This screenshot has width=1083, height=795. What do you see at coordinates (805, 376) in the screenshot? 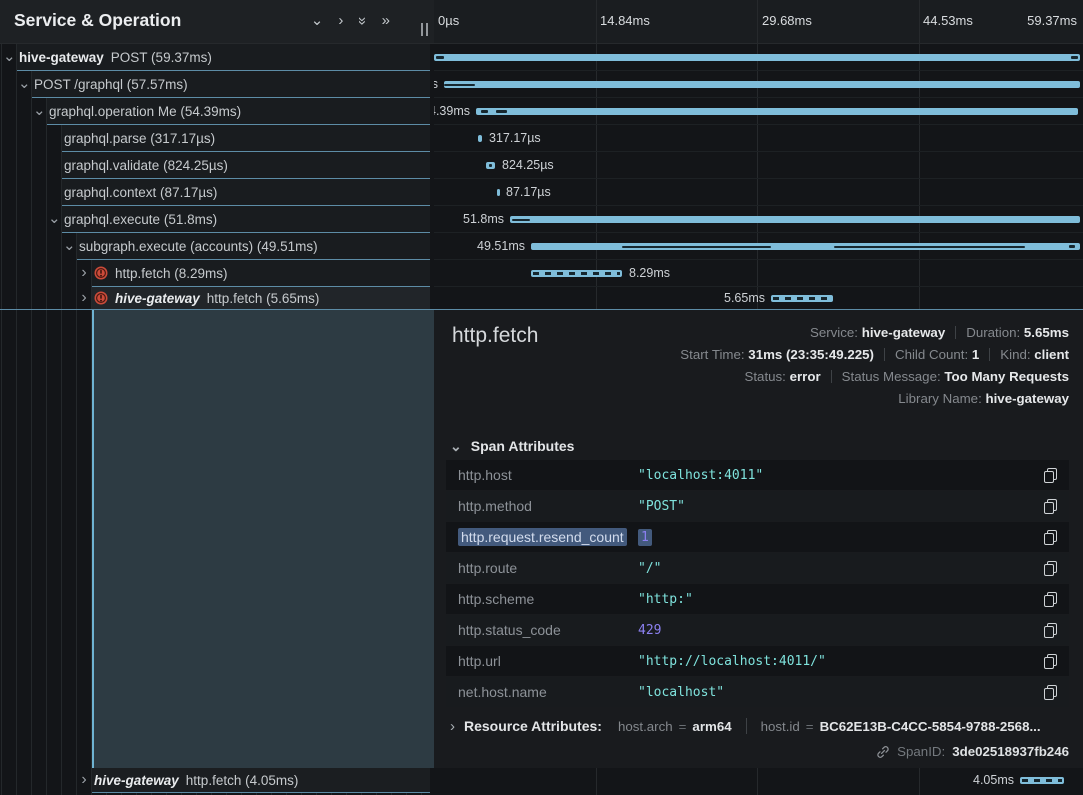
I see `meta-value: error` at bounding box center [805, 376].